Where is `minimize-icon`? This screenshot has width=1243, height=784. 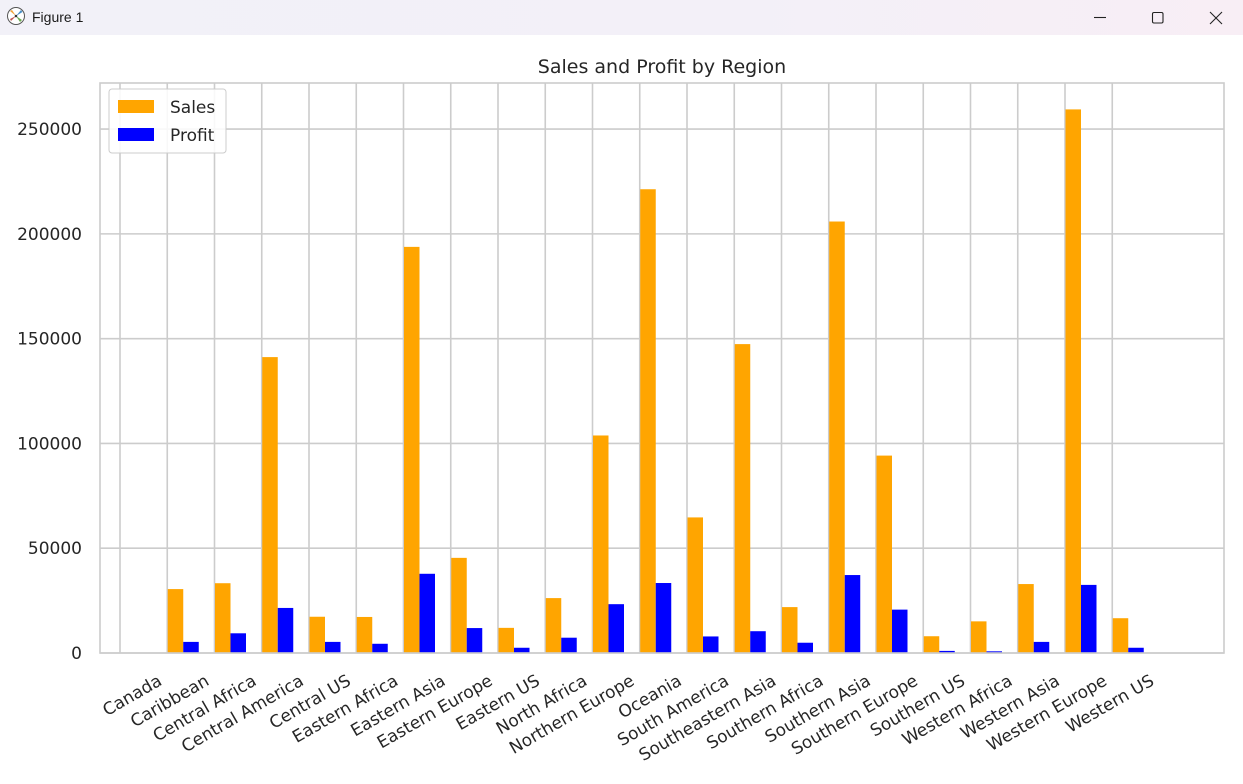 minimize-icon is located at coordinates (1100, 17).